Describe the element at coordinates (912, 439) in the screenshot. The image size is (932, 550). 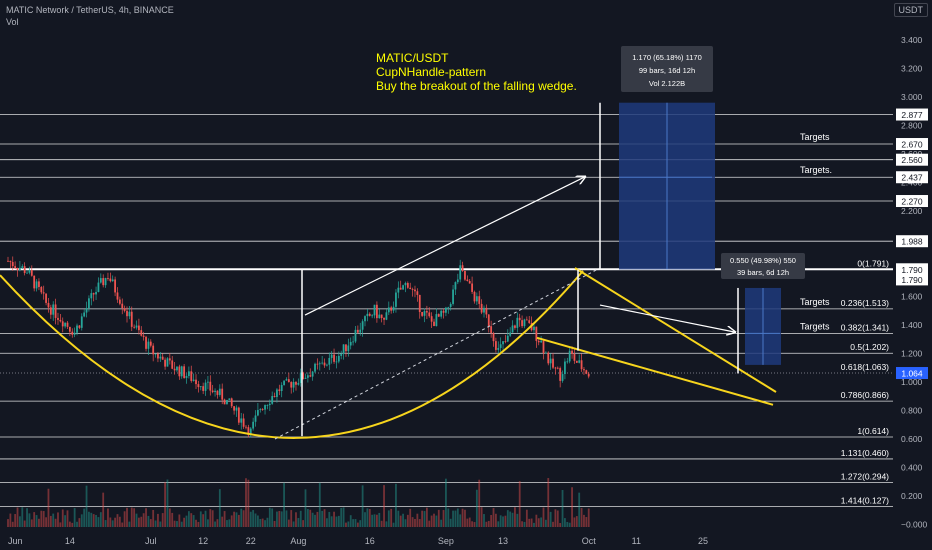
I see `y-tick-label: 0.600` at that location.